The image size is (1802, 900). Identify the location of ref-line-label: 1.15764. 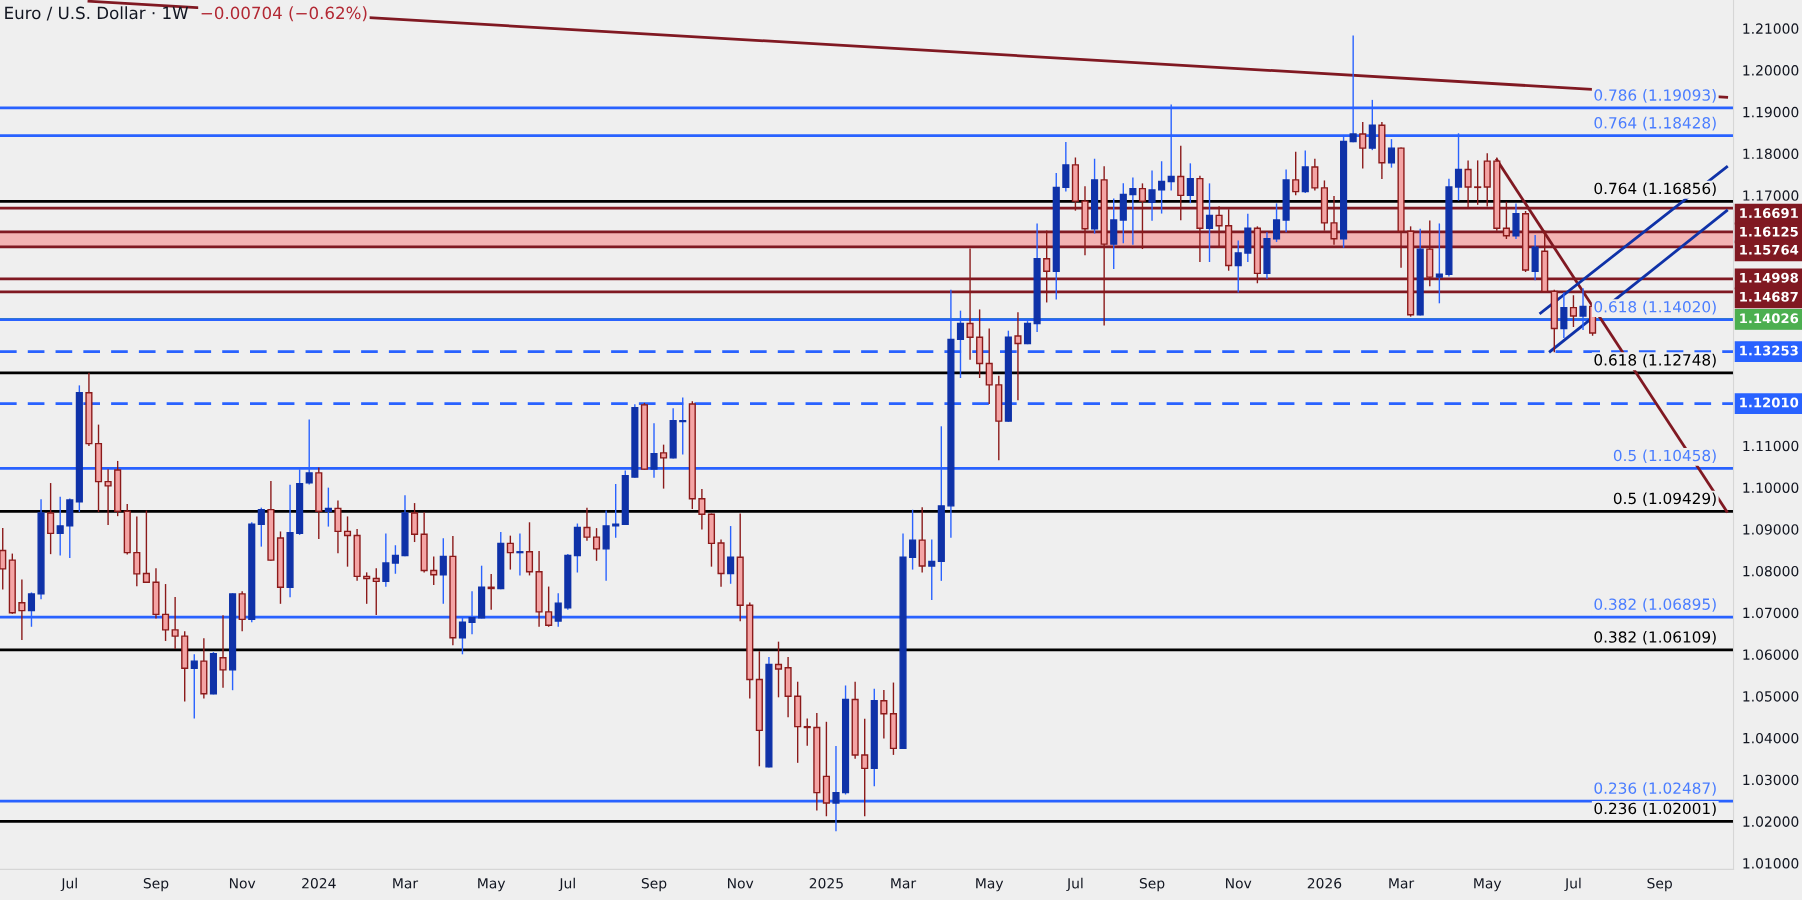
(1769, 249).